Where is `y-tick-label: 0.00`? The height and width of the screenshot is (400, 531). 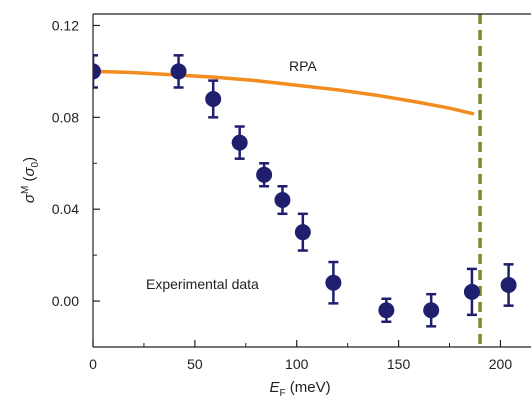 y-tick-label: 0.00 is located at coordinates (65, 301).